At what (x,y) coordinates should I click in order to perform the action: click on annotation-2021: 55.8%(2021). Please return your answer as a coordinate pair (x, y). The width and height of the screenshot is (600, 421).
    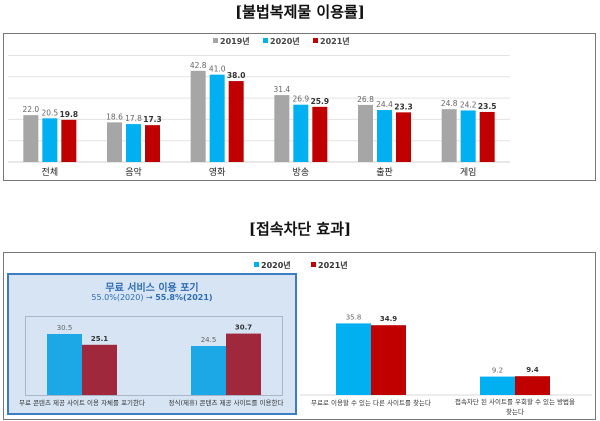
    Looking at the image, I should click on (184, 297).